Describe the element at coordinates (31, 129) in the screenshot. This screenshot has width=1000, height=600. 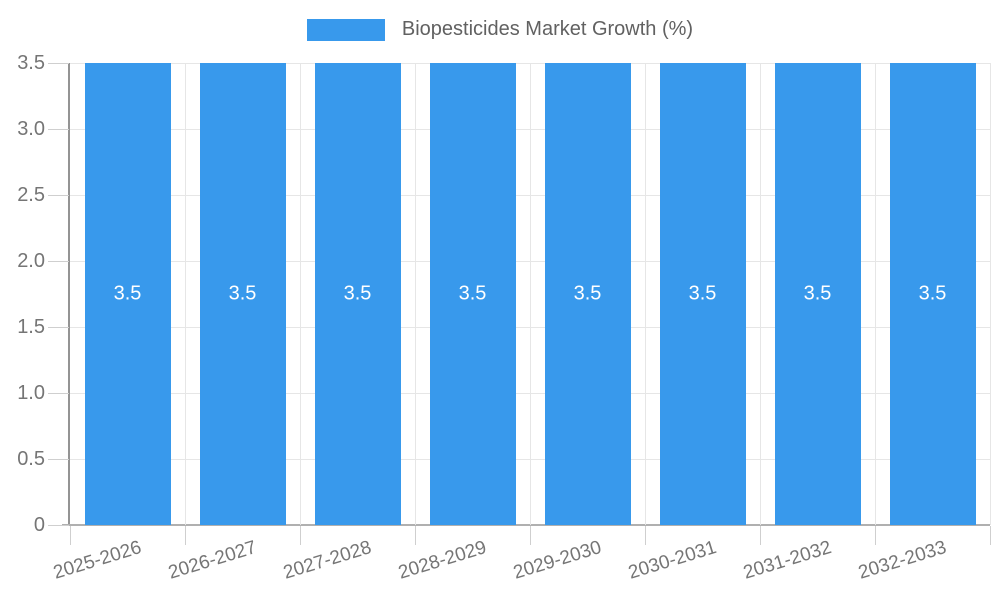
I see `y-tick-label: 3.0` at that location.